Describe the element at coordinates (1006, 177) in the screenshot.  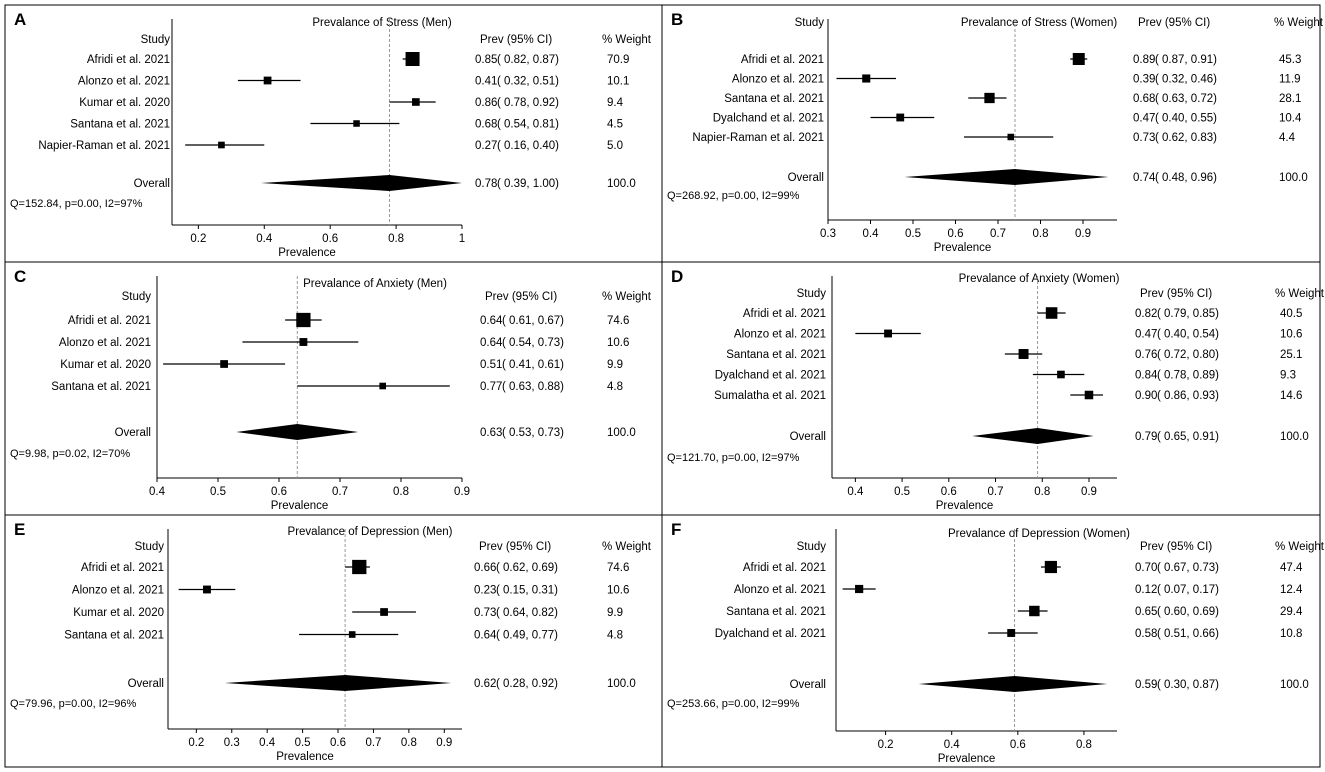
I see `overall-diamond` at that location.